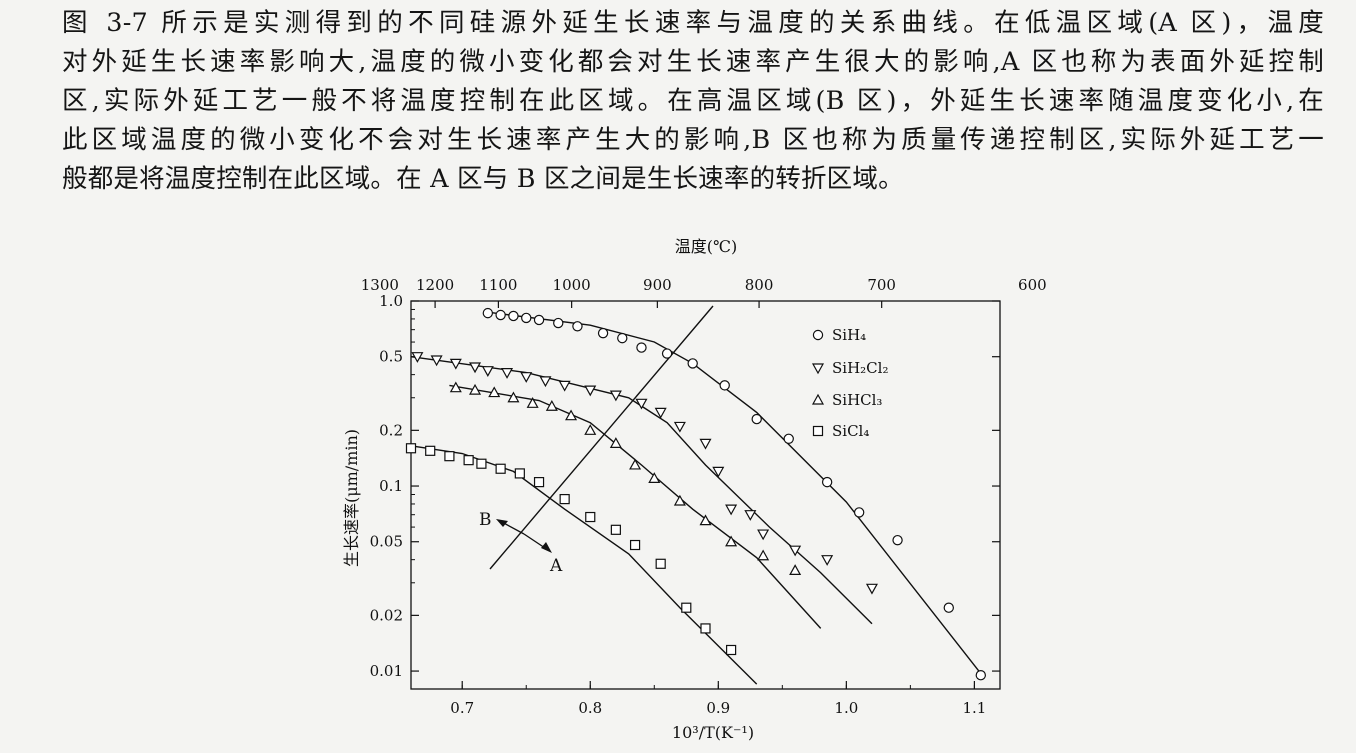 Image resolution: width=1356 pixels, height=753 pixels. What do you see at coordinates (435, 285) in the screenshot?
I see `top-tick-label: 1200` at bounding box center [435, 285].